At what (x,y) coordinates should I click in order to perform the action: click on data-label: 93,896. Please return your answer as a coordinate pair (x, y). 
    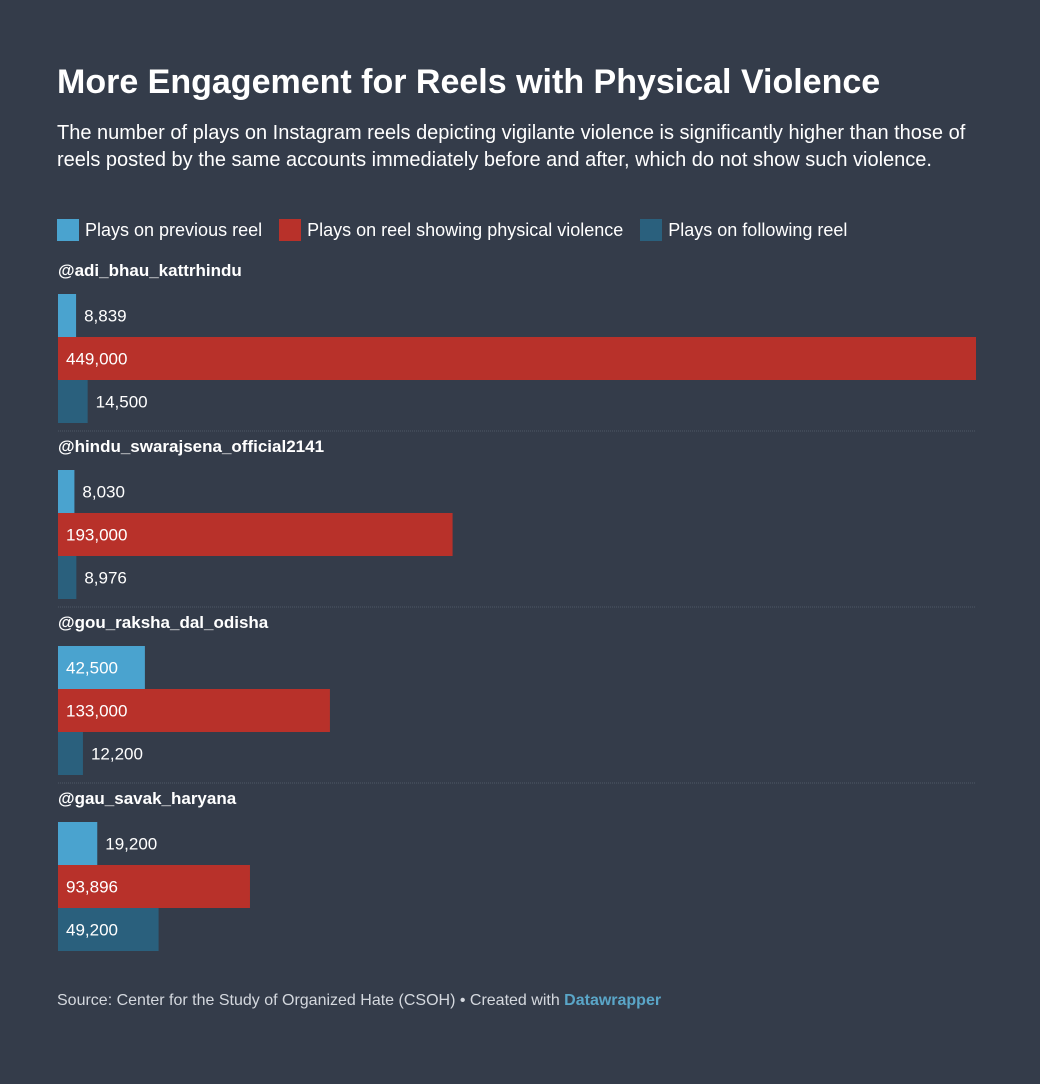
    Looking at the image, I should click on (92, 887).